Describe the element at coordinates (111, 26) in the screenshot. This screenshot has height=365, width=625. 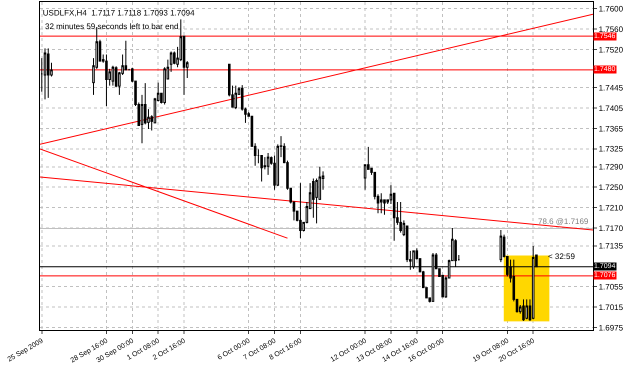
I see `text: 32 minutes 59 seconds left to bar end` at that location.